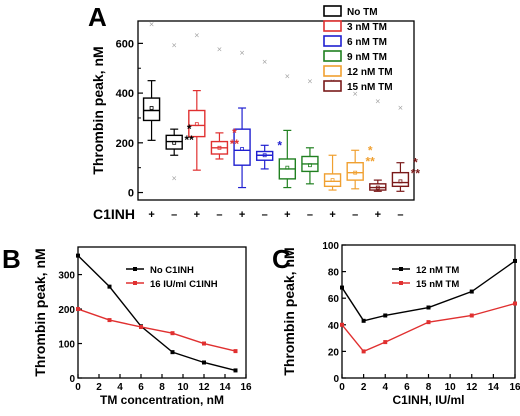 The image size is (520, 416). I want to click on x-tick-label: 10, so click(183, 387).